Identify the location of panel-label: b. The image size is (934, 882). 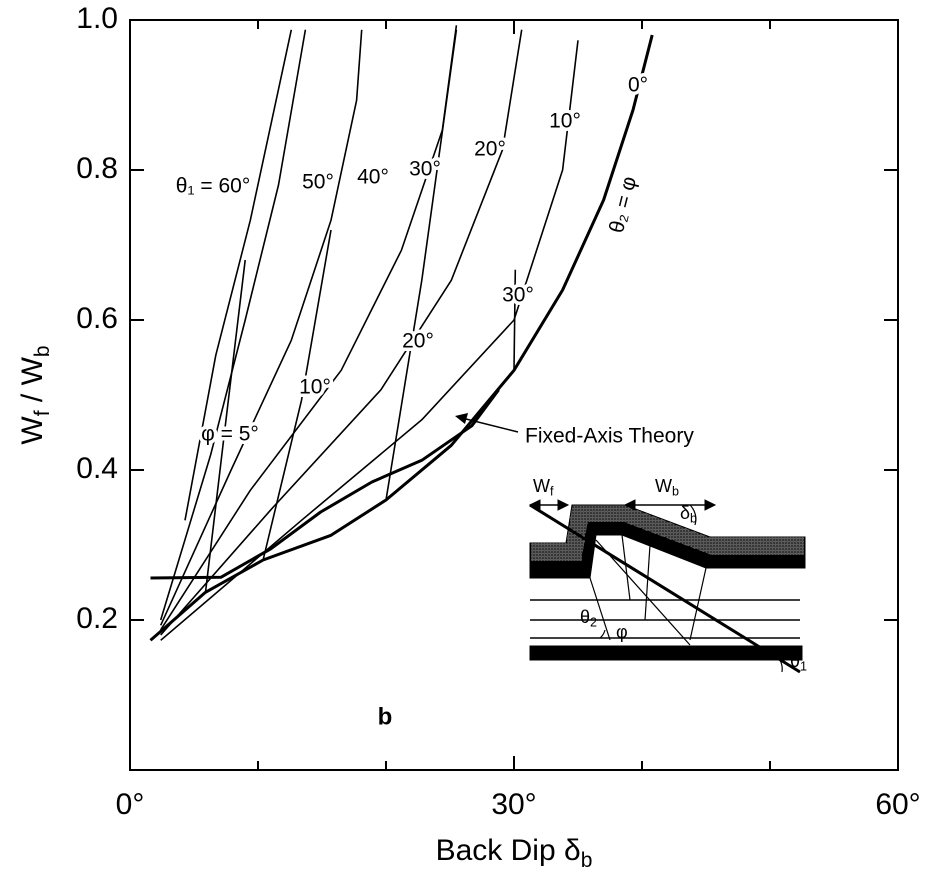
(385, 716).